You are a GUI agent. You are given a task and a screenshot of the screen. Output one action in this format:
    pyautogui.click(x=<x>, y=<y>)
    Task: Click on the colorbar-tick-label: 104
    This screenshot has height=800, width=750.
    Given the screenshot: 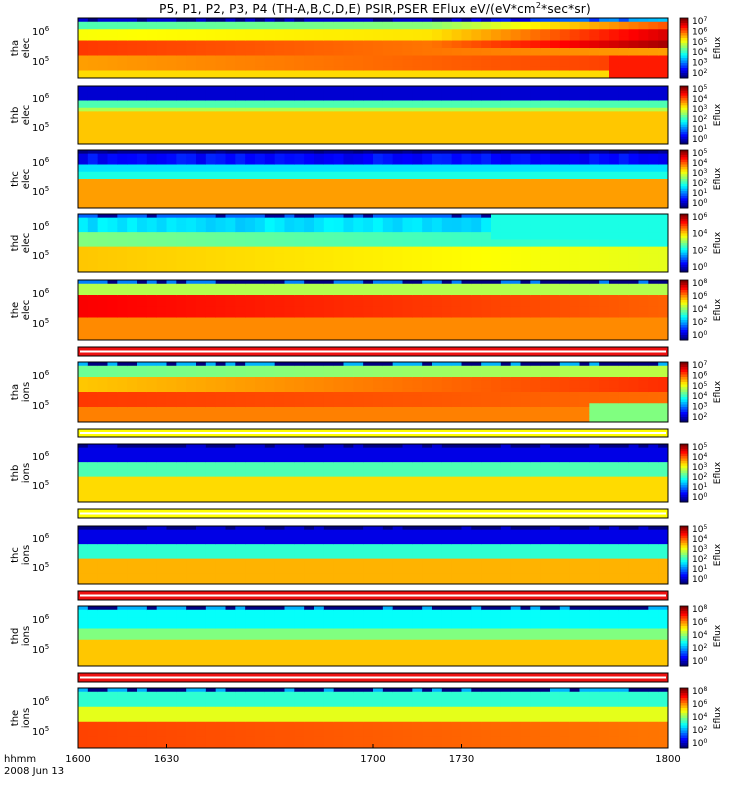 What is the action you would take?
    pyautogui.click(x=699, y=234)
    